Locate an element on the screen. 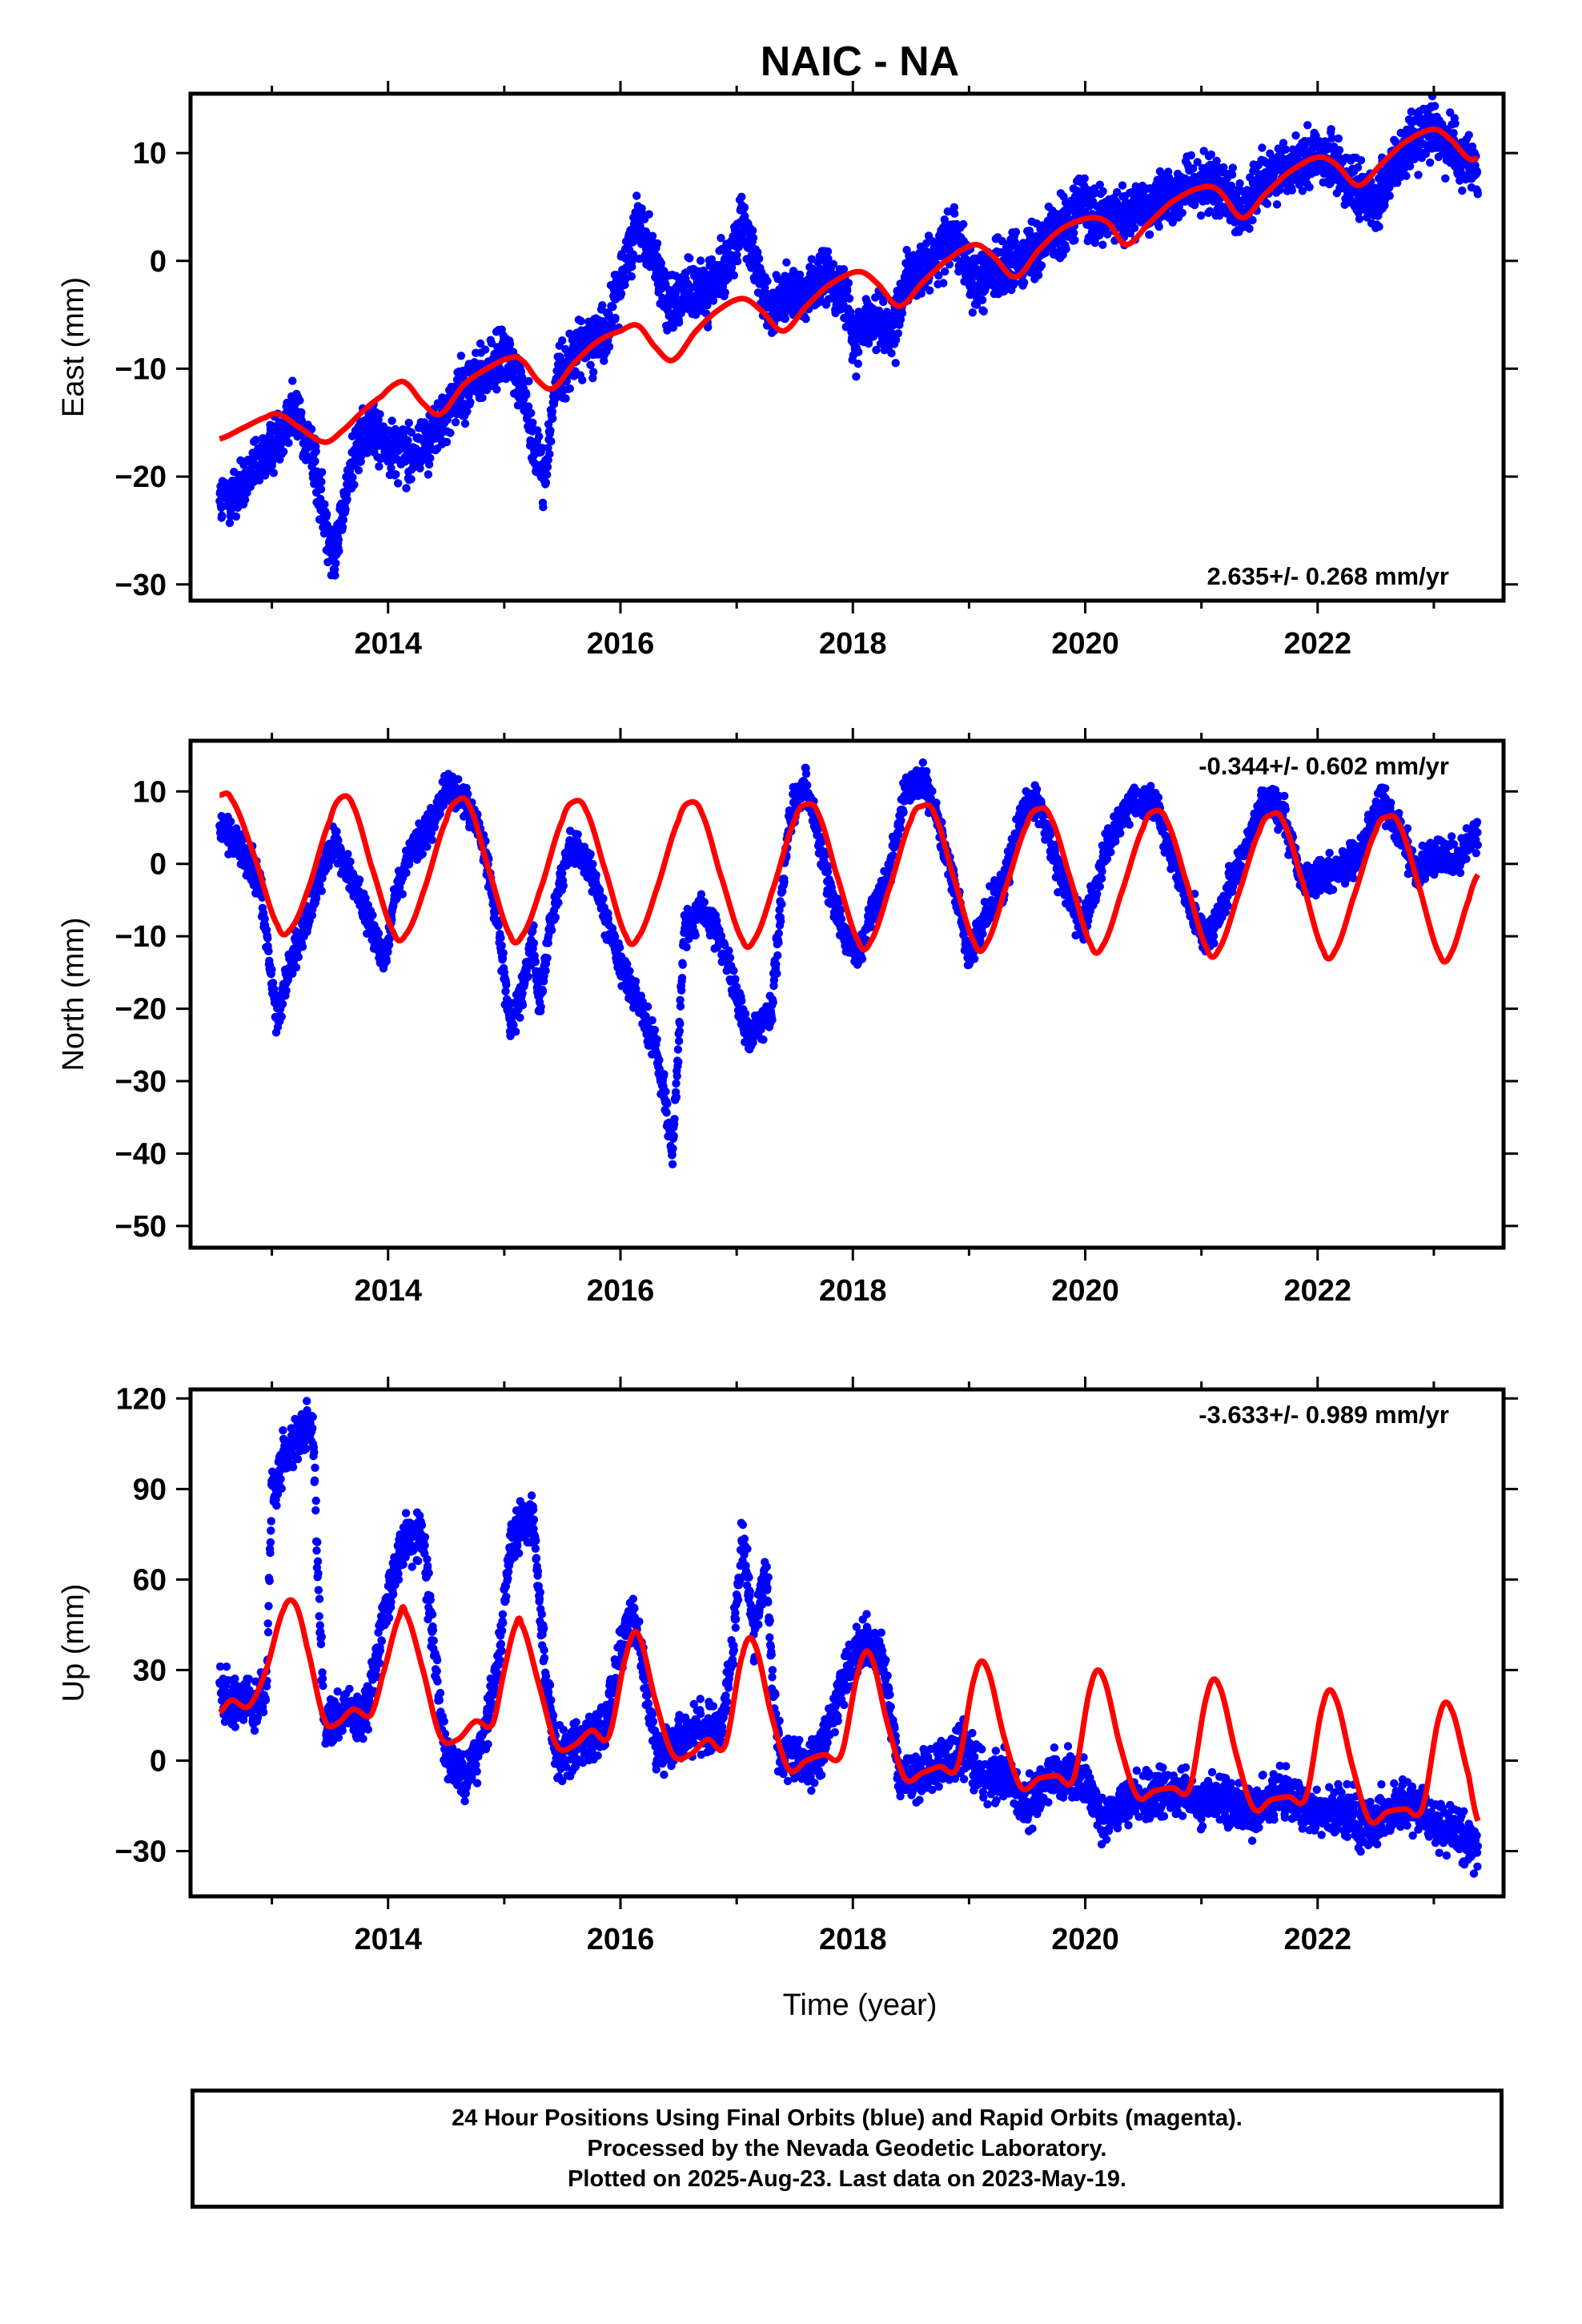 This screenshot has width=1582, height=2324. x-tick-label: 2016 is located at coordinates (621, 644).